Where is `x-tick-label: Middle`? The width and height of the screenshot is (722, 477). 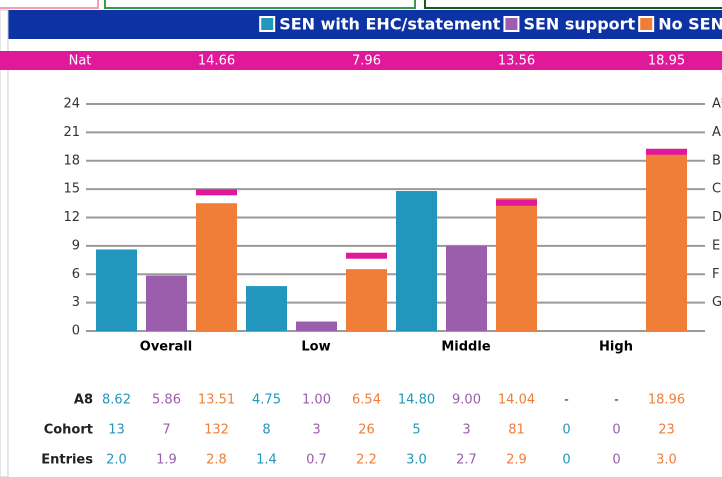 x-tick-label: Middle is located at coordinates (465, 347).